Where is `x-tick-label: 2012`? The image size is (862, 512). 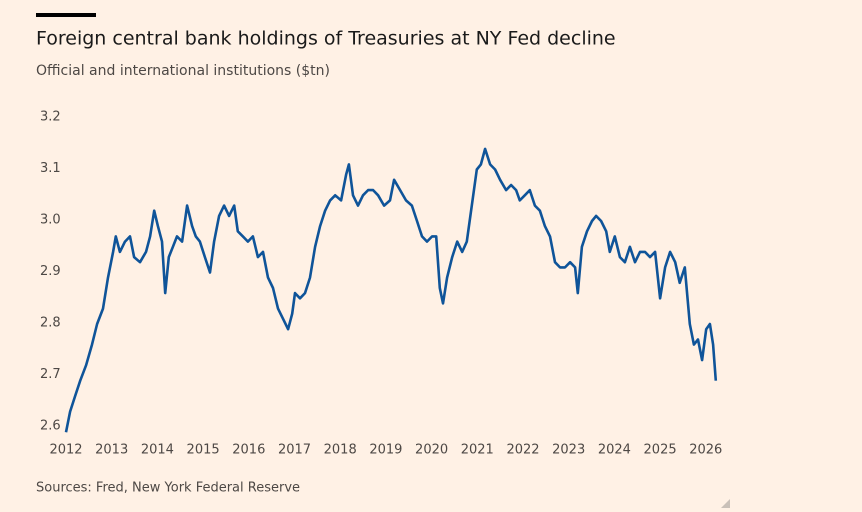
x-tick-label: 2012 is located at coordinates (65, 450).